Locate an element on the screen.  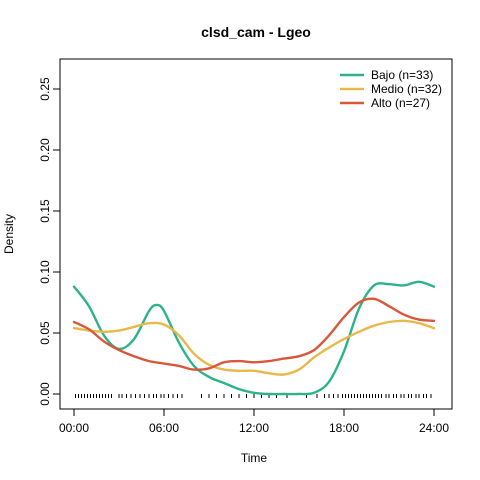
series-line-medio is located at coordinates (254, 347).